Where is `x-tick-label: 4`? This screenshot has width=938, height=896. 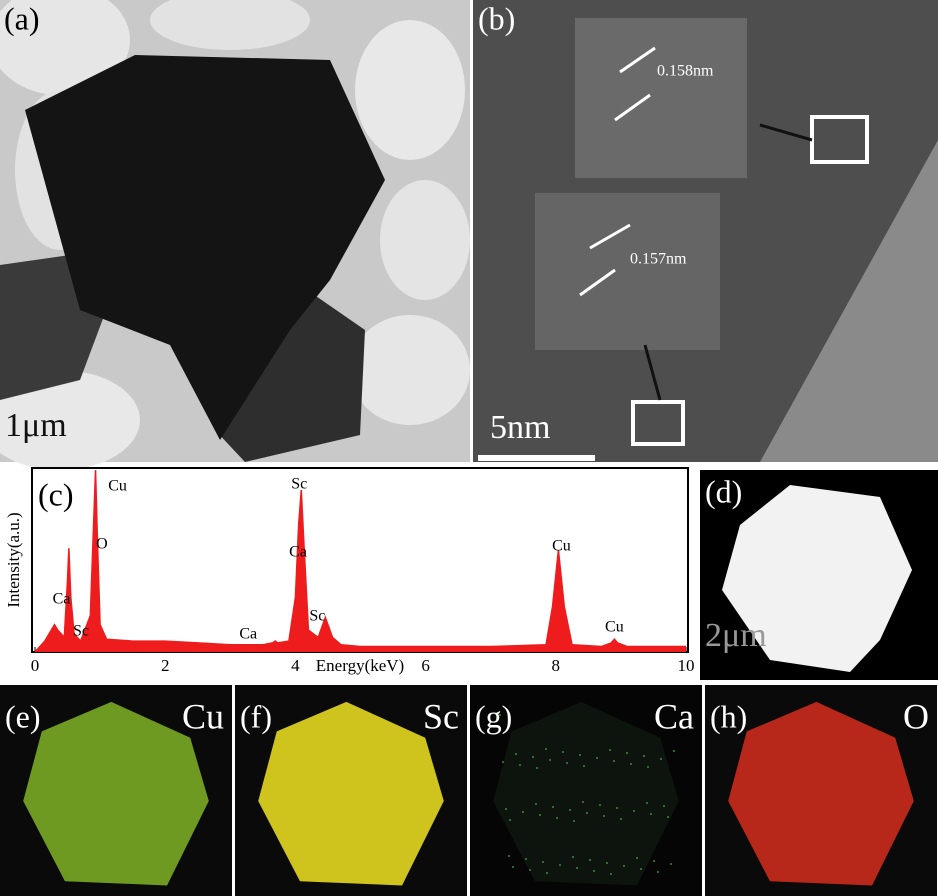 x-tick-label: 4 is located at coordinates (295, 665).